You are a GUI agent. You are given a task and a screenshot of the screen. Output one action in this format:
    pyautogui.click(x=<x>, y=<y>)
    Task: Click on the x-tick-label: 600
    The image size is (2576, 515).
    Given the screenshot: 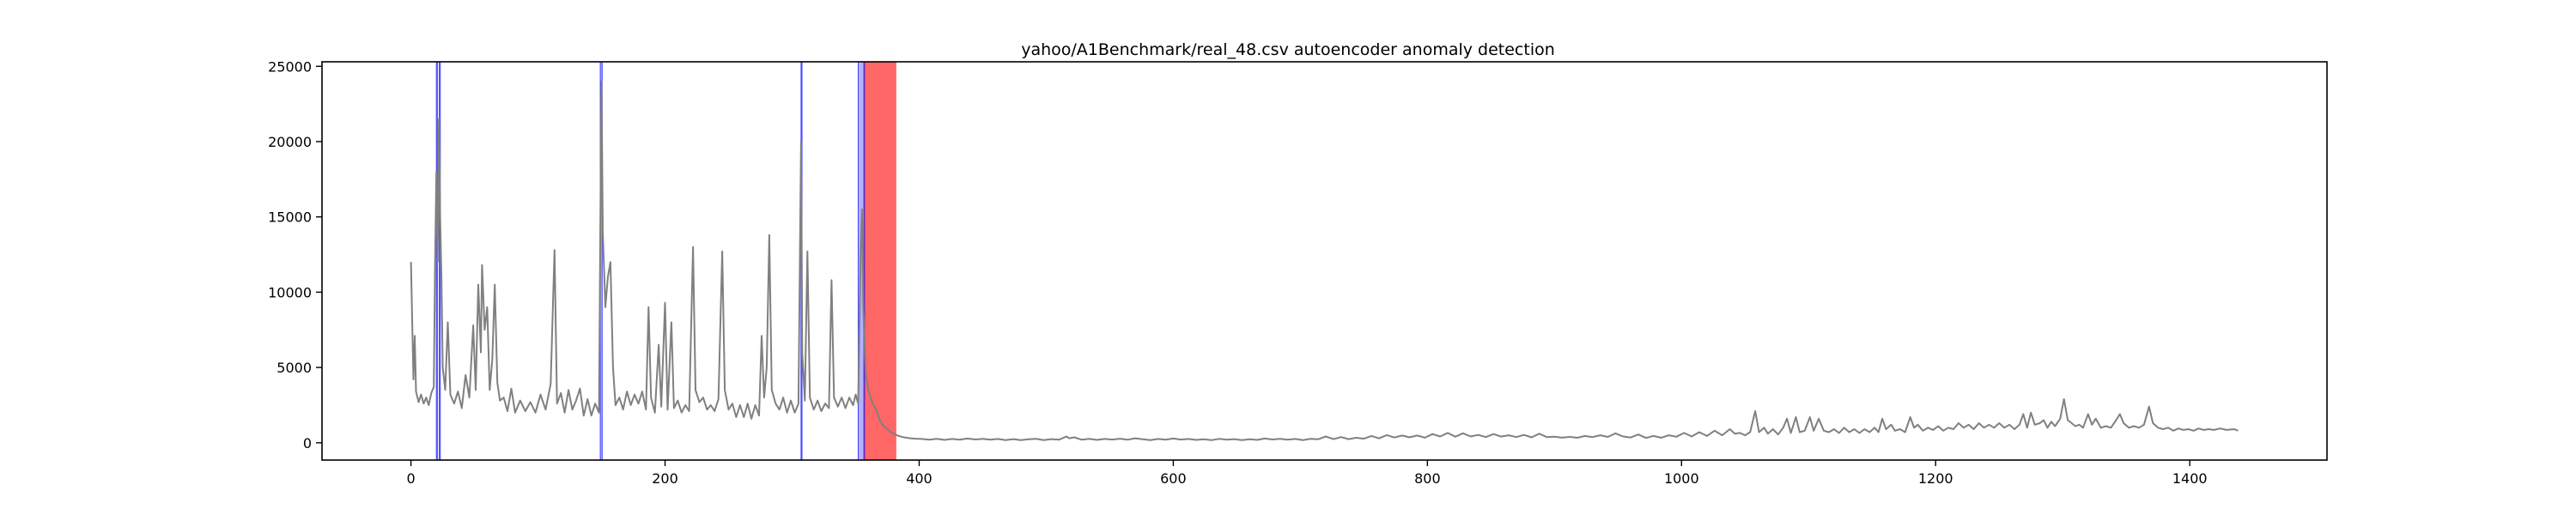 What is the action you would take?
    pyautogui.click(x=1173, y=478)
    